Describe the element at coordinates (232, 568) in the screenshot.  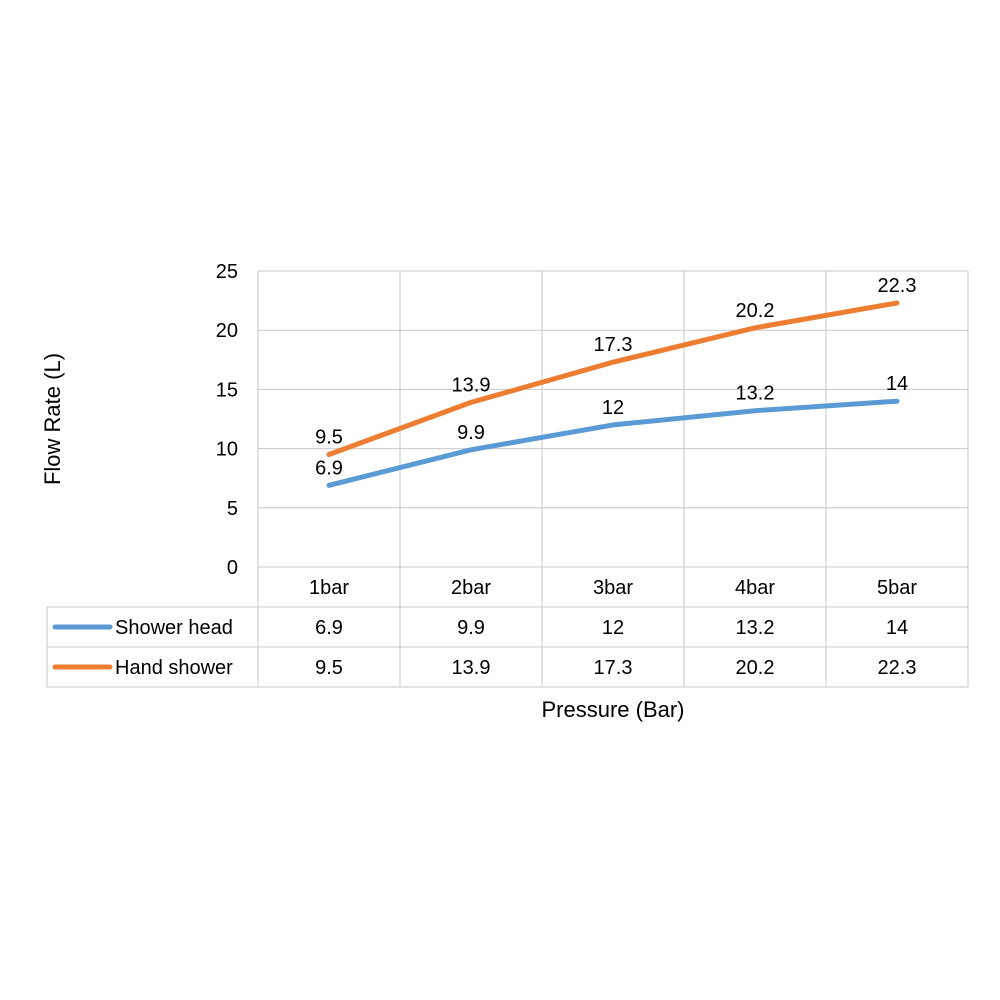
I see `y-tick-label: 0` at that location.